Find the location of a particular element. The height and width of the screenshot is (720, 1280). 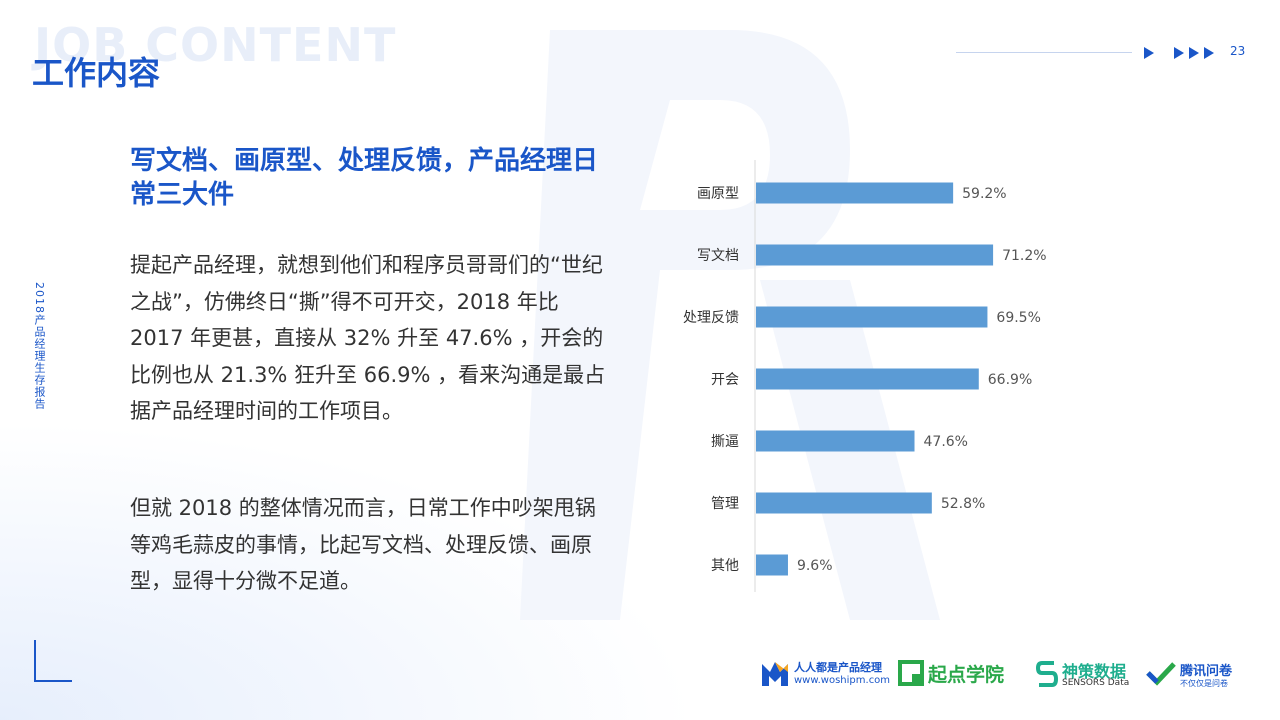

logo-tencent-wj: 腾讯问卷 不仅仅是问卷 is located at coordinates (1201, 674).